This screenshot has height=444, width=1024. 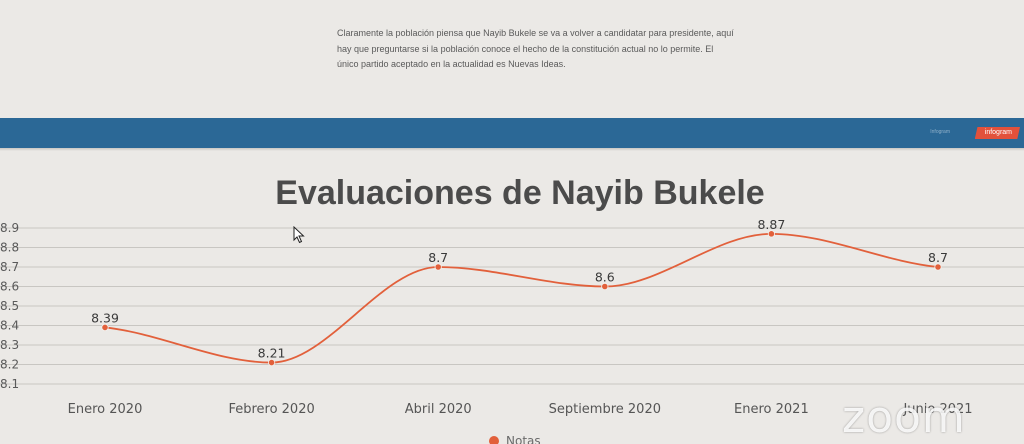 What do you see at coordinates (512, 133) in the screenshot?
I see `header-band` at bounding box center [512, 133].